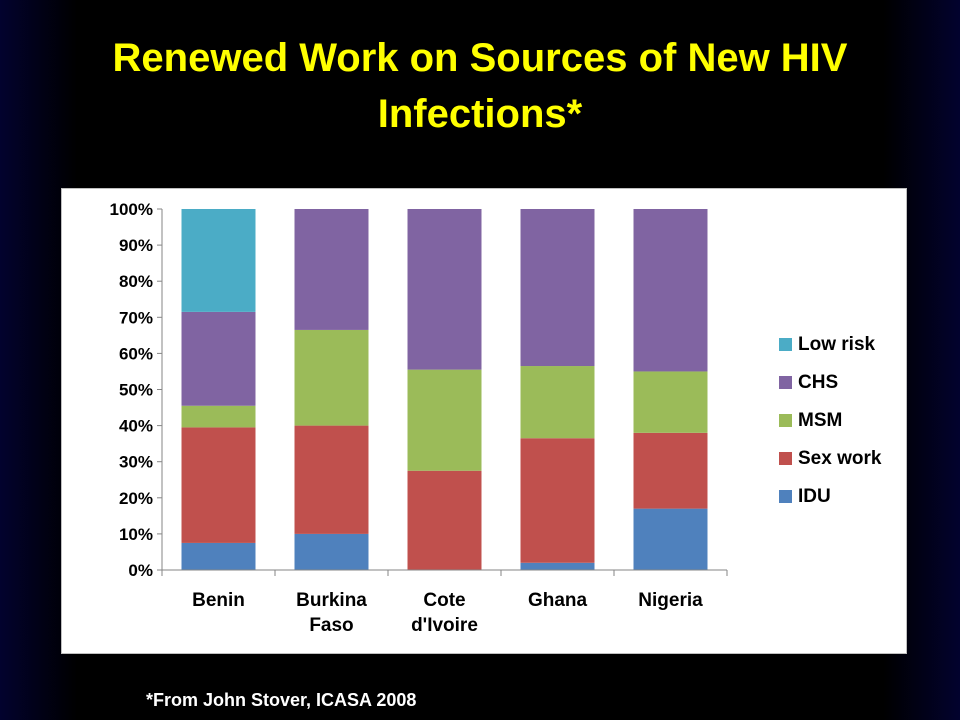 The height and width of the screenshot is (720, 960). I want to click on x-category-label: Nigeria, so click(670, 600).